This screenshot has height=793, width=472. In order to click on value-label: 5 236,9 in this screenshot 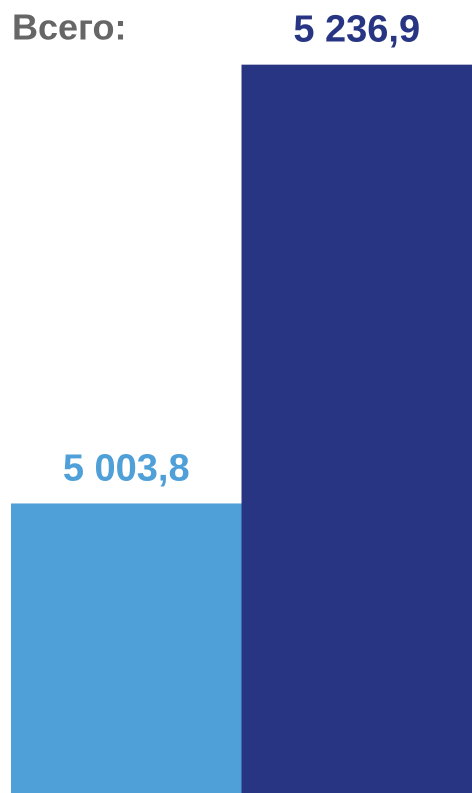, I will do `click(356, 30)`.